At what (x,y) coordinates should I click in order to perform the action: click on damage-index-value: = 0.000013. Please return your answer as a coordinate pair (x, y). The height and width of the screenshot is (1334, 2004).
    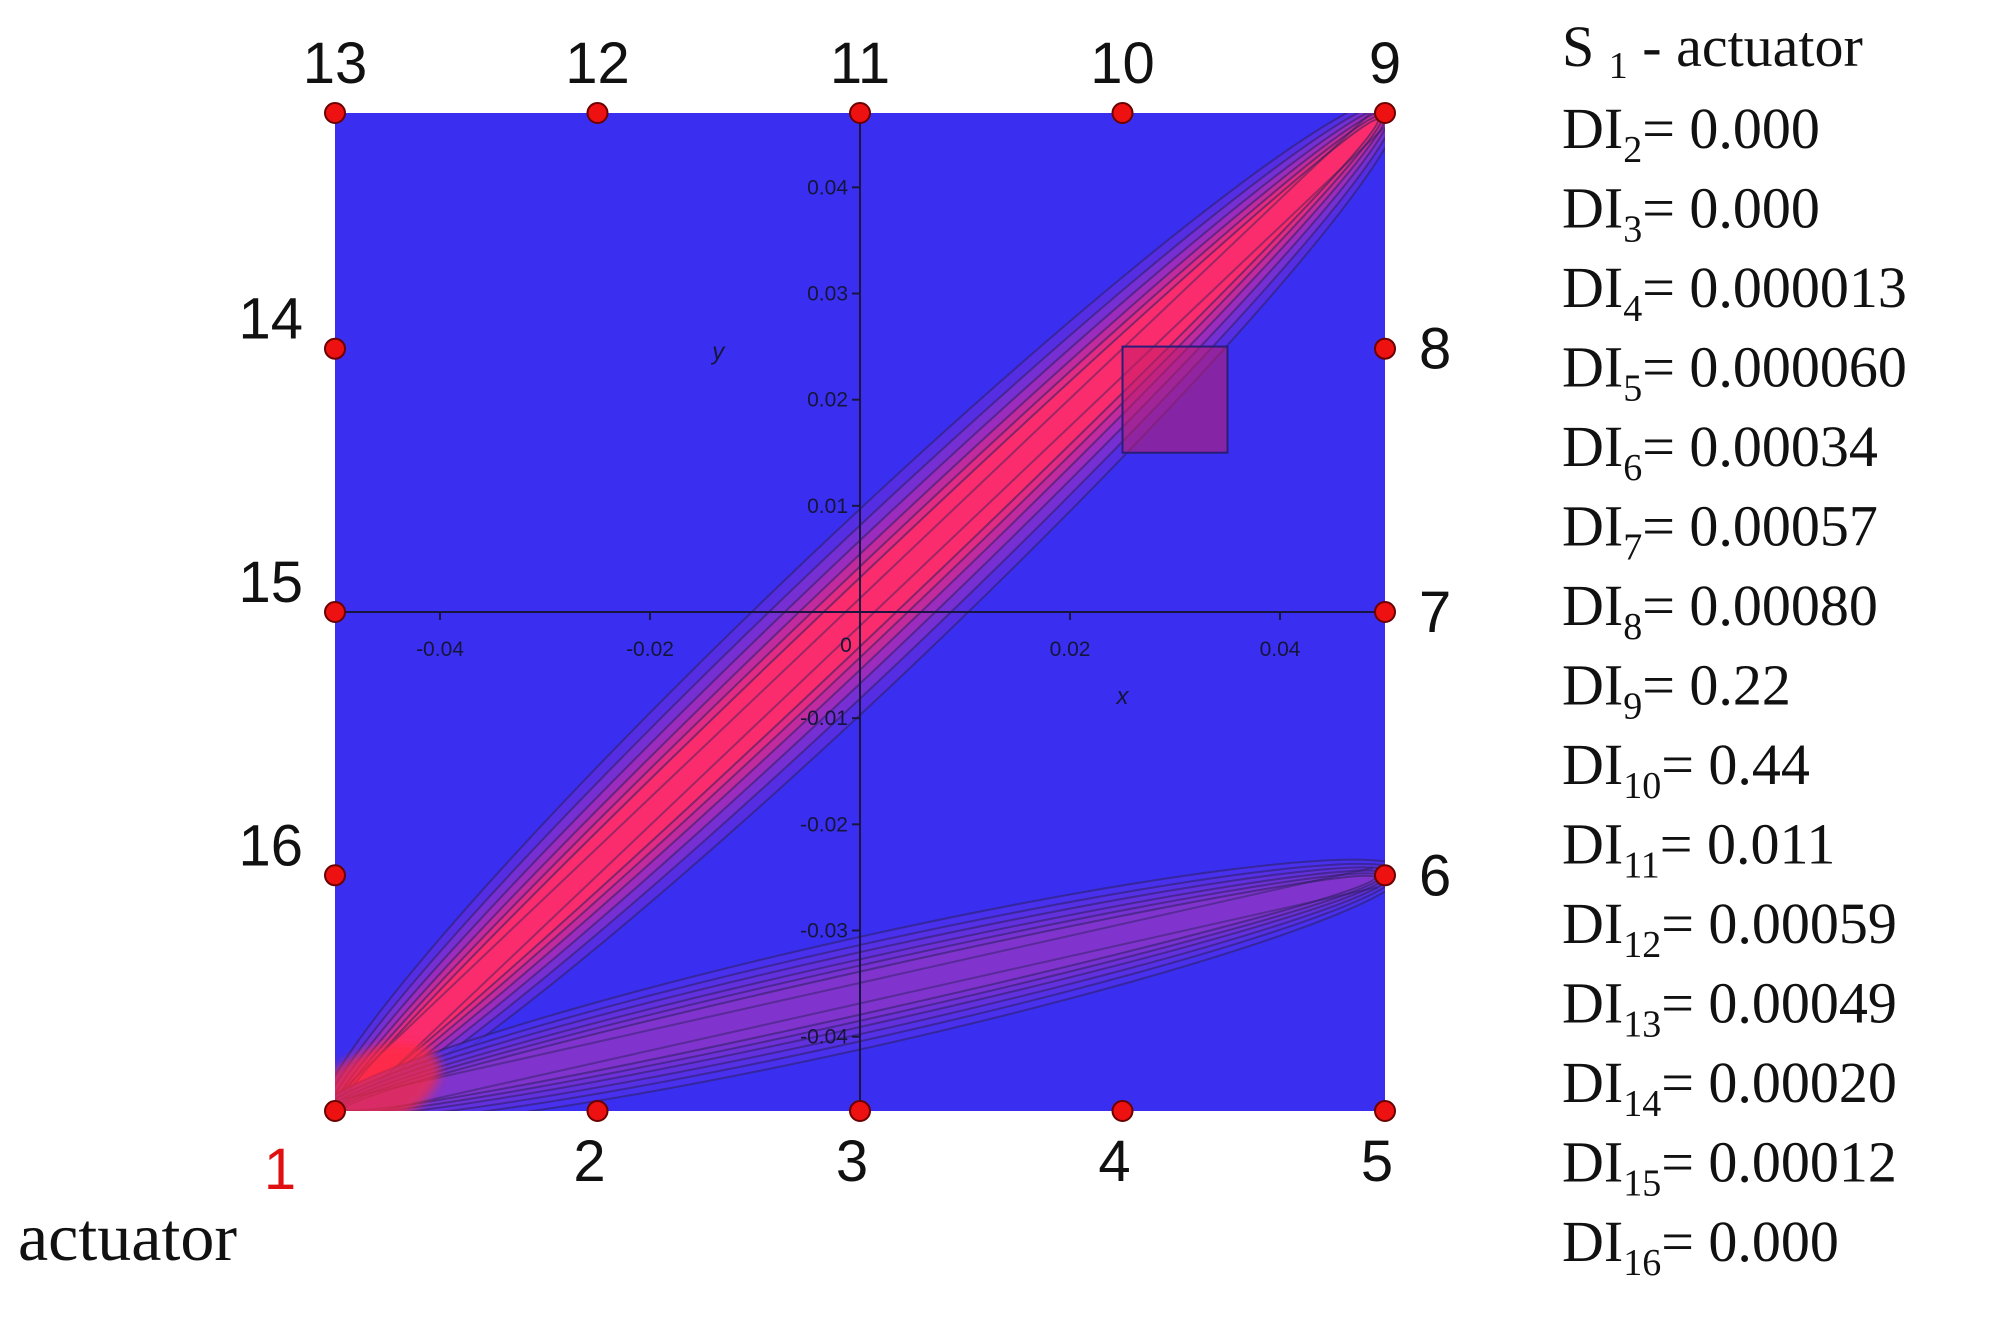
    Looking at the image, I should click on (1774, 287).